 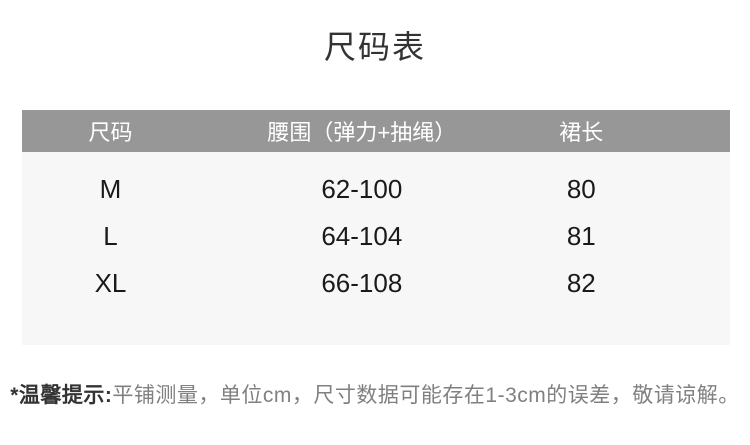 I want to click on table-row-xl: XL 66-108 82, so click(x=376, y=283).